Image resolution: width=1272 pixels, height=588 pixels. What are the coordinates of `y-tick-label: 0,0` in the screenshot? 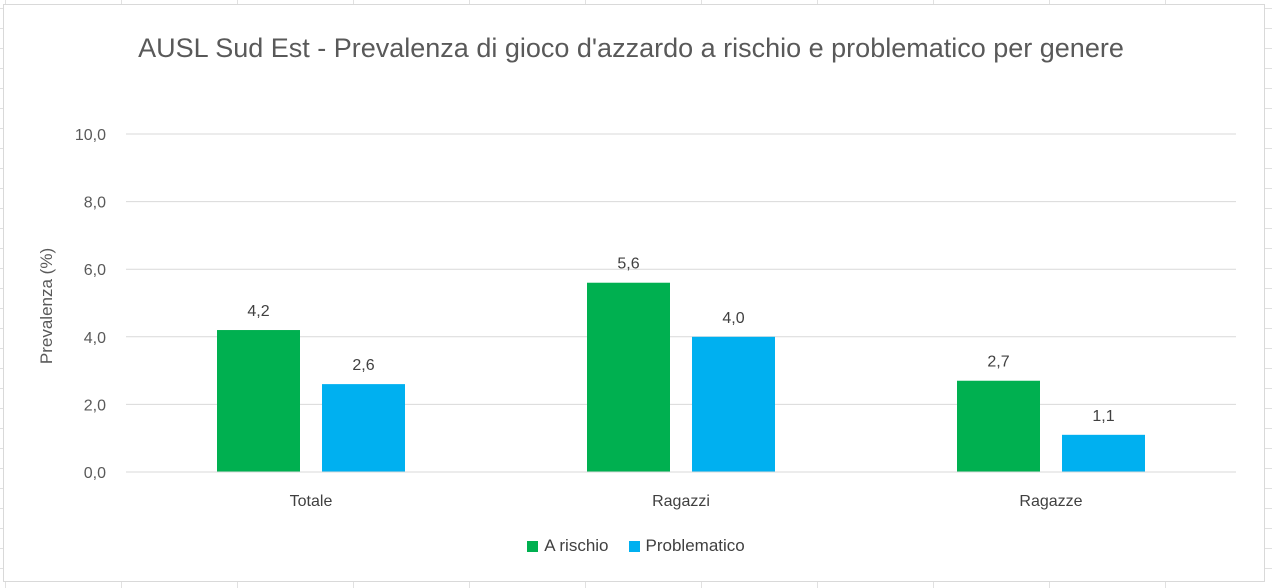 It's located at (95, 473).